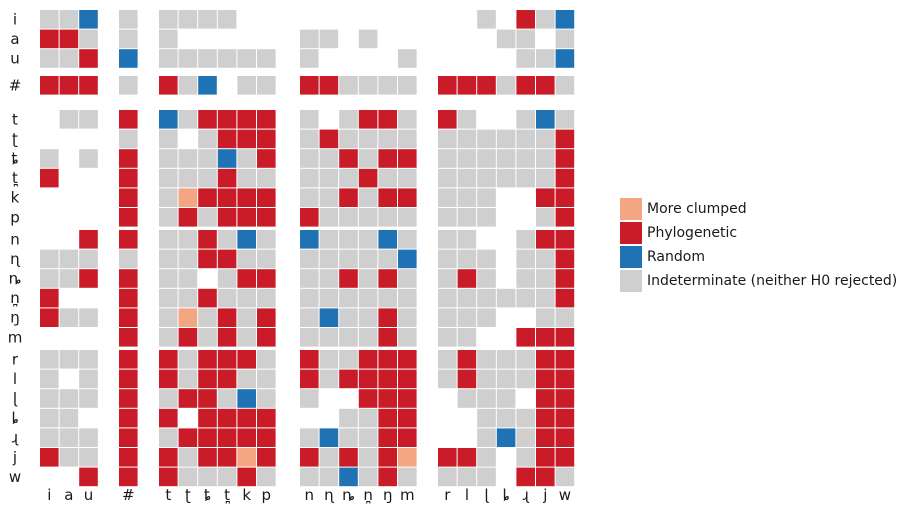 This screenshot has height=508, width=905. What do you see at coordinates (15, 198) in the screenshot?
I see `row-label: k` at bounding box center [15, 198].